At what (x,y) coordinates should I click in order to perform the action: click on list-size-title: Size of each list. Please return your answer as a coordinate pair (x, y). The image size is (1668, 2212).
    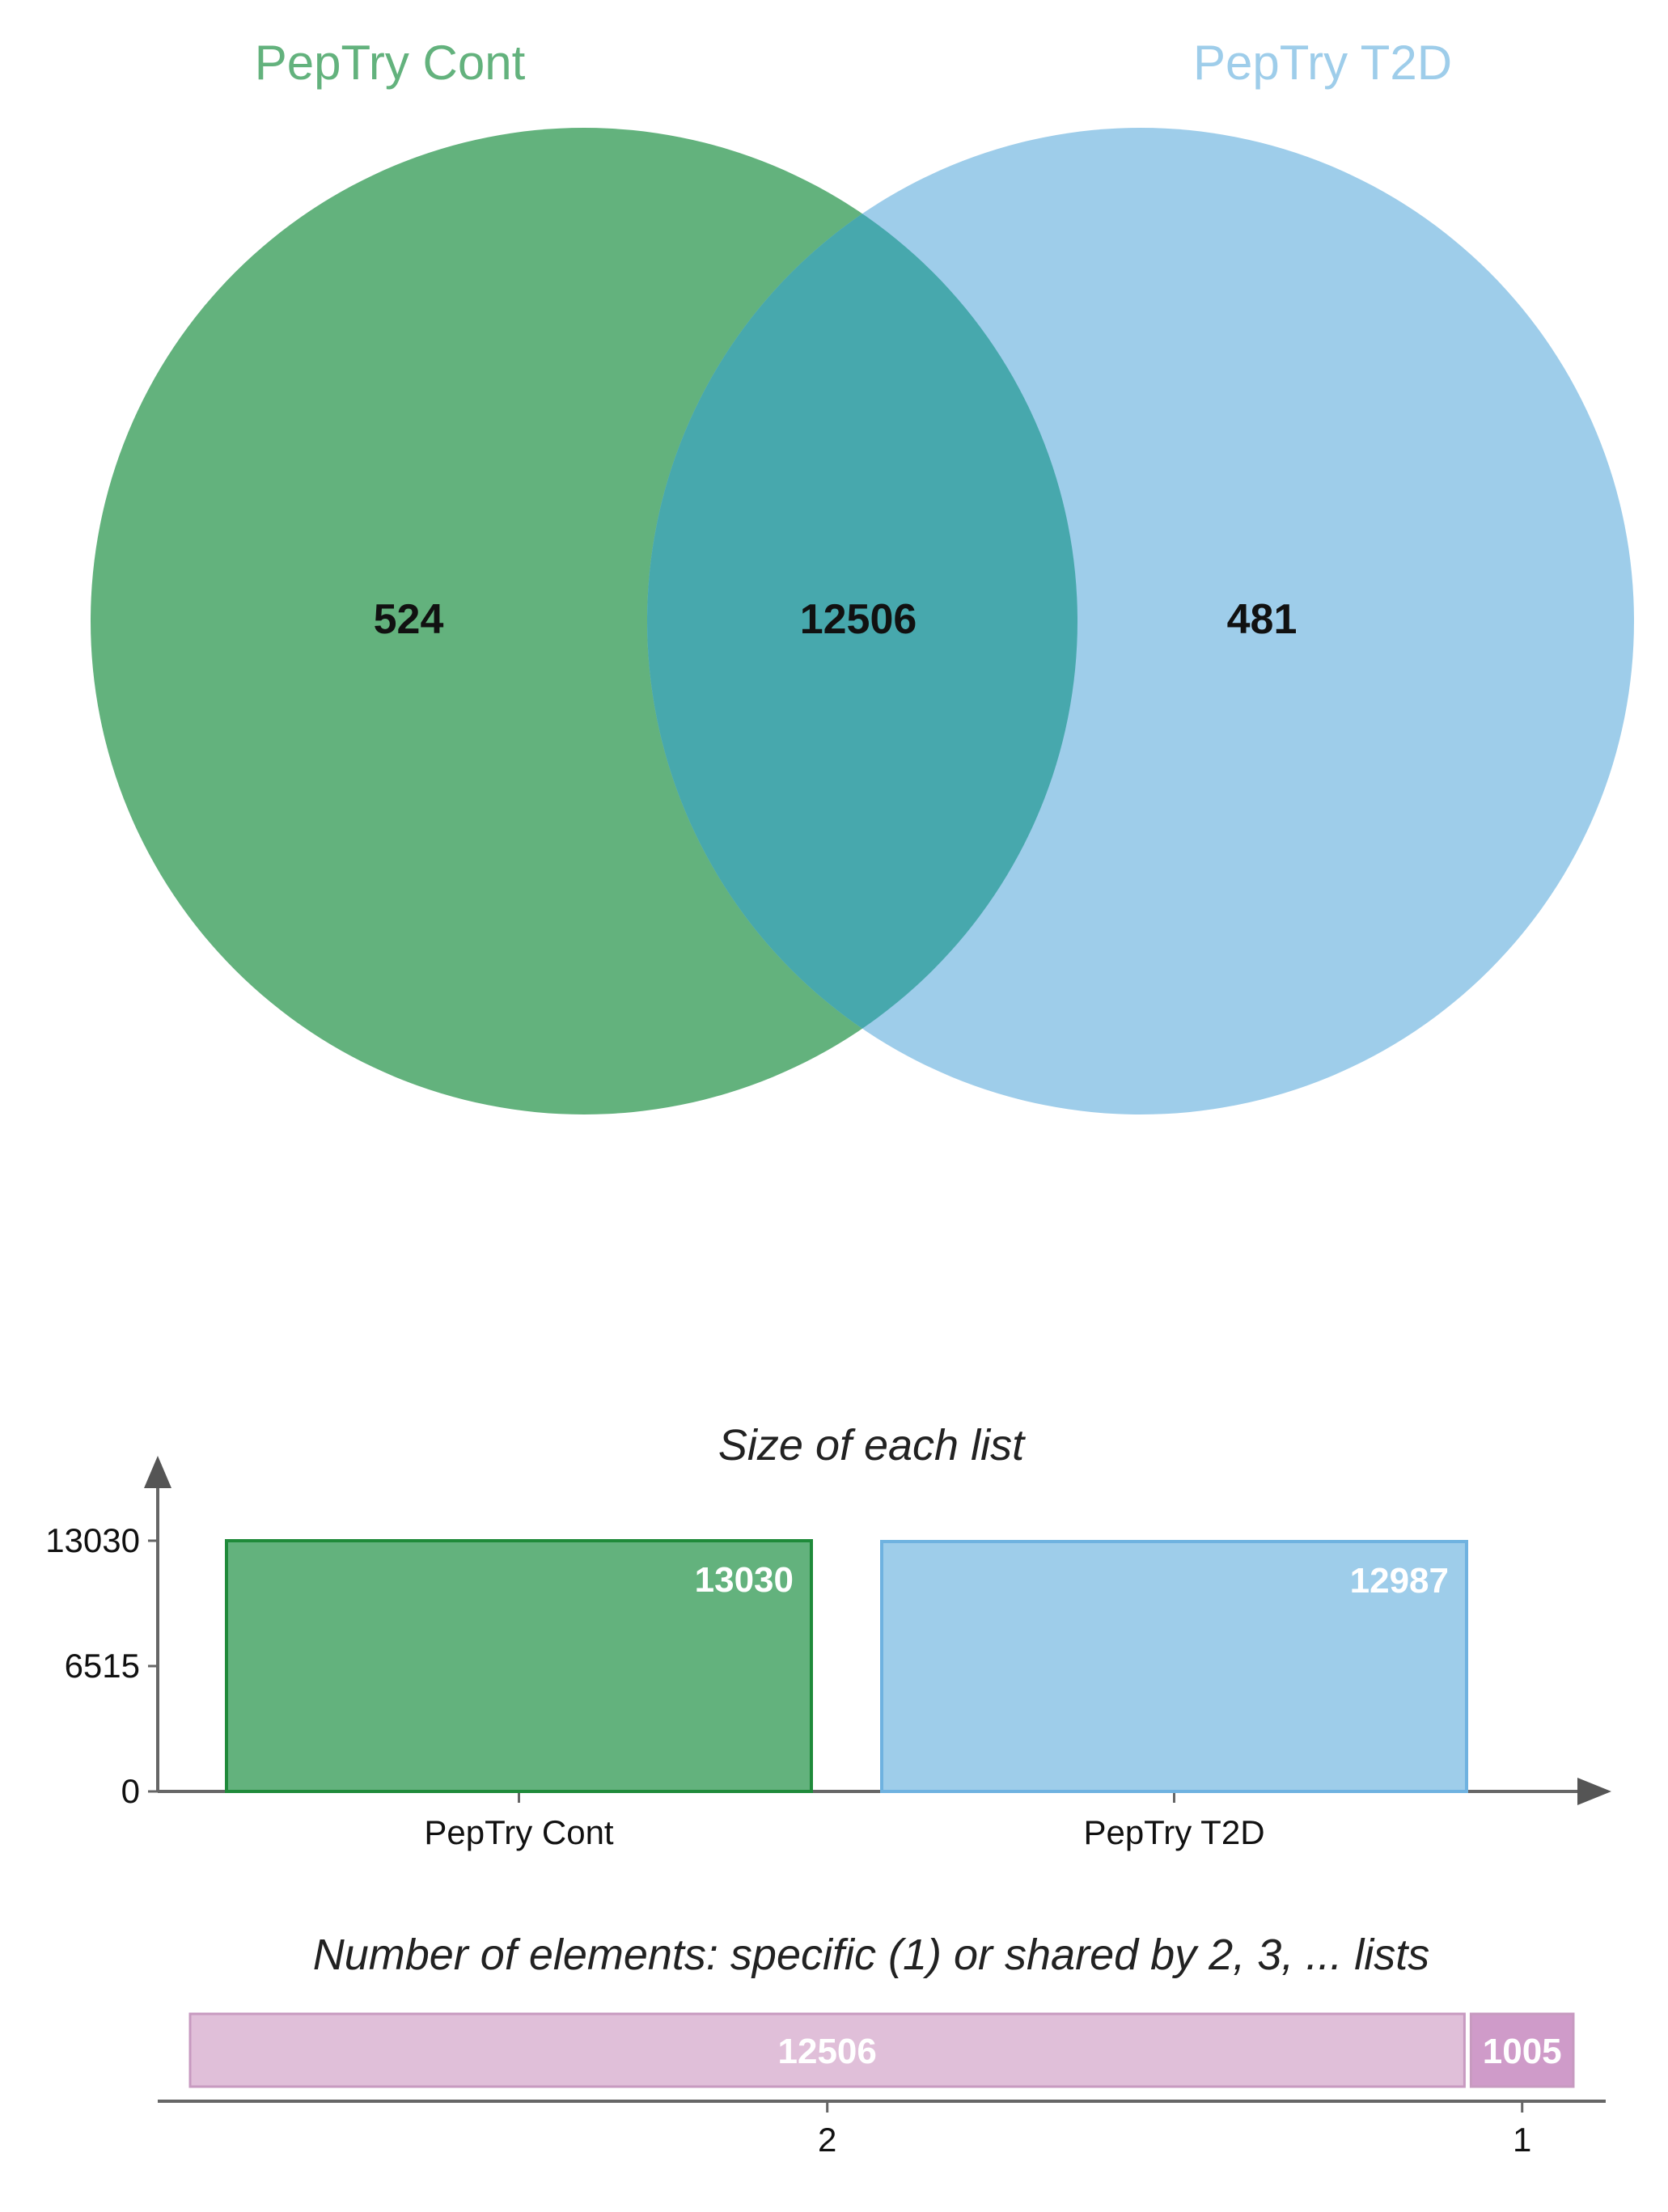
    Looking at the image, I should click on (872, 1445).